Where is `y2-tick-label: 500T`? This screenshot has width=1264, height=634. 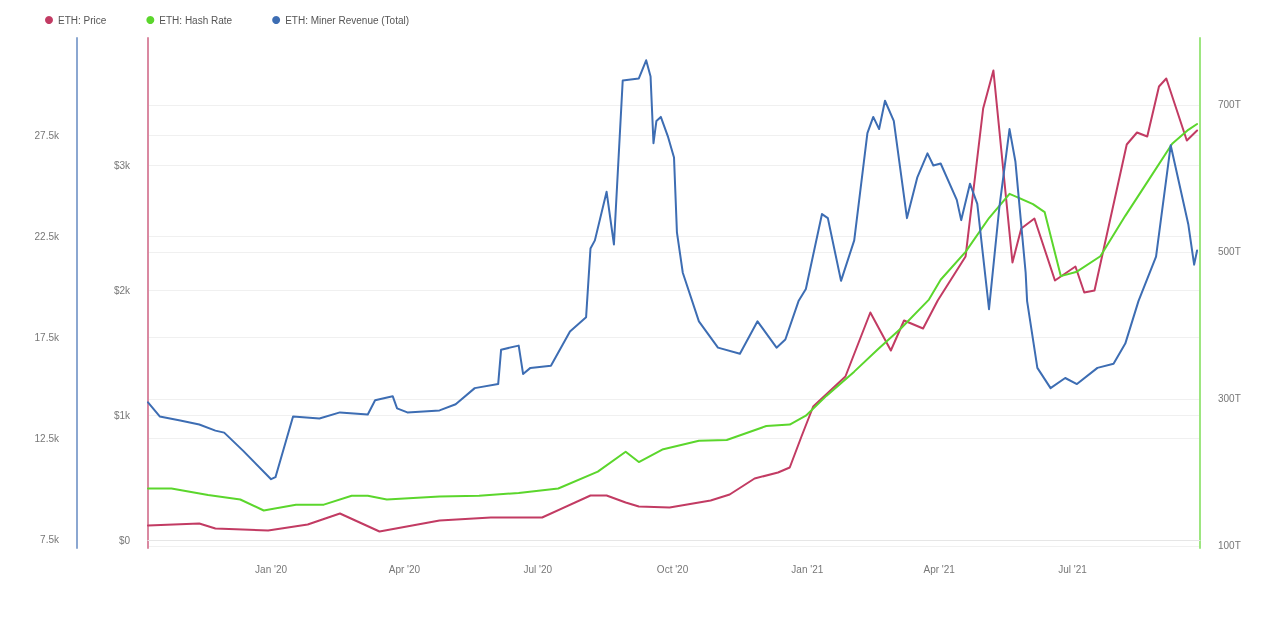
y2-tick-label: 500T is located at coordinates (1229, 252).